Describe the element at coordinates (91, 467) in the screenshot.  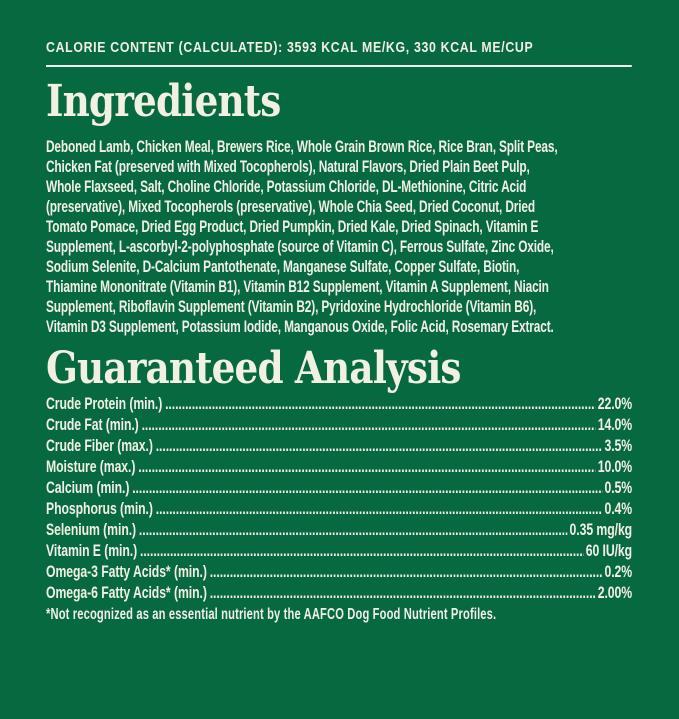
I see `nutrient-label: Moisture (max.)` at that location.